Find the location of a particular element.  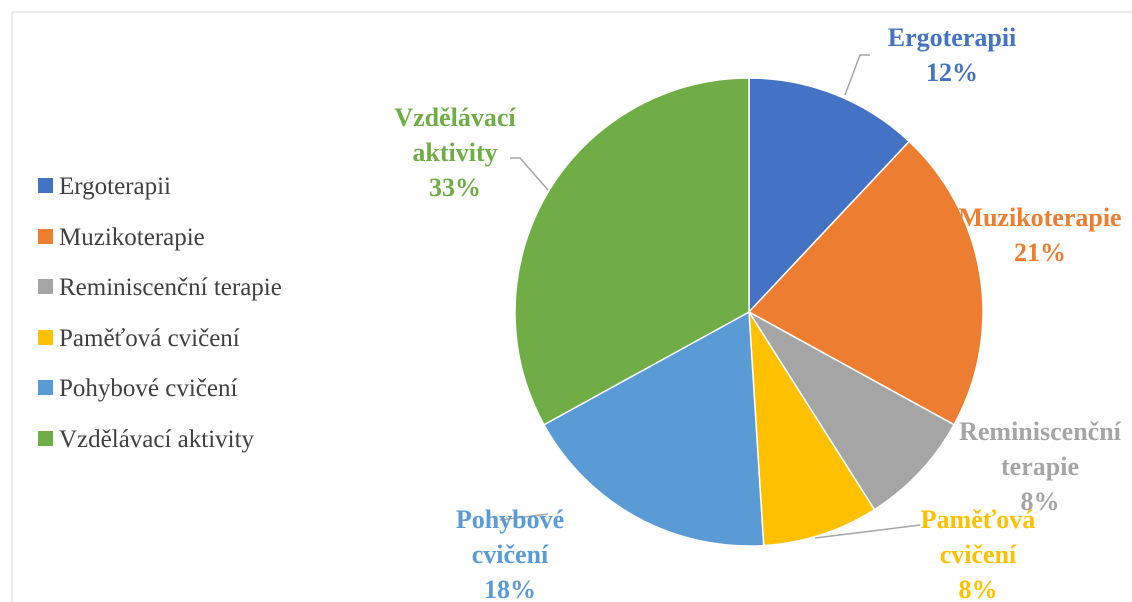

legend-label: Muzikoterapie is located at coordinates (132, 237).